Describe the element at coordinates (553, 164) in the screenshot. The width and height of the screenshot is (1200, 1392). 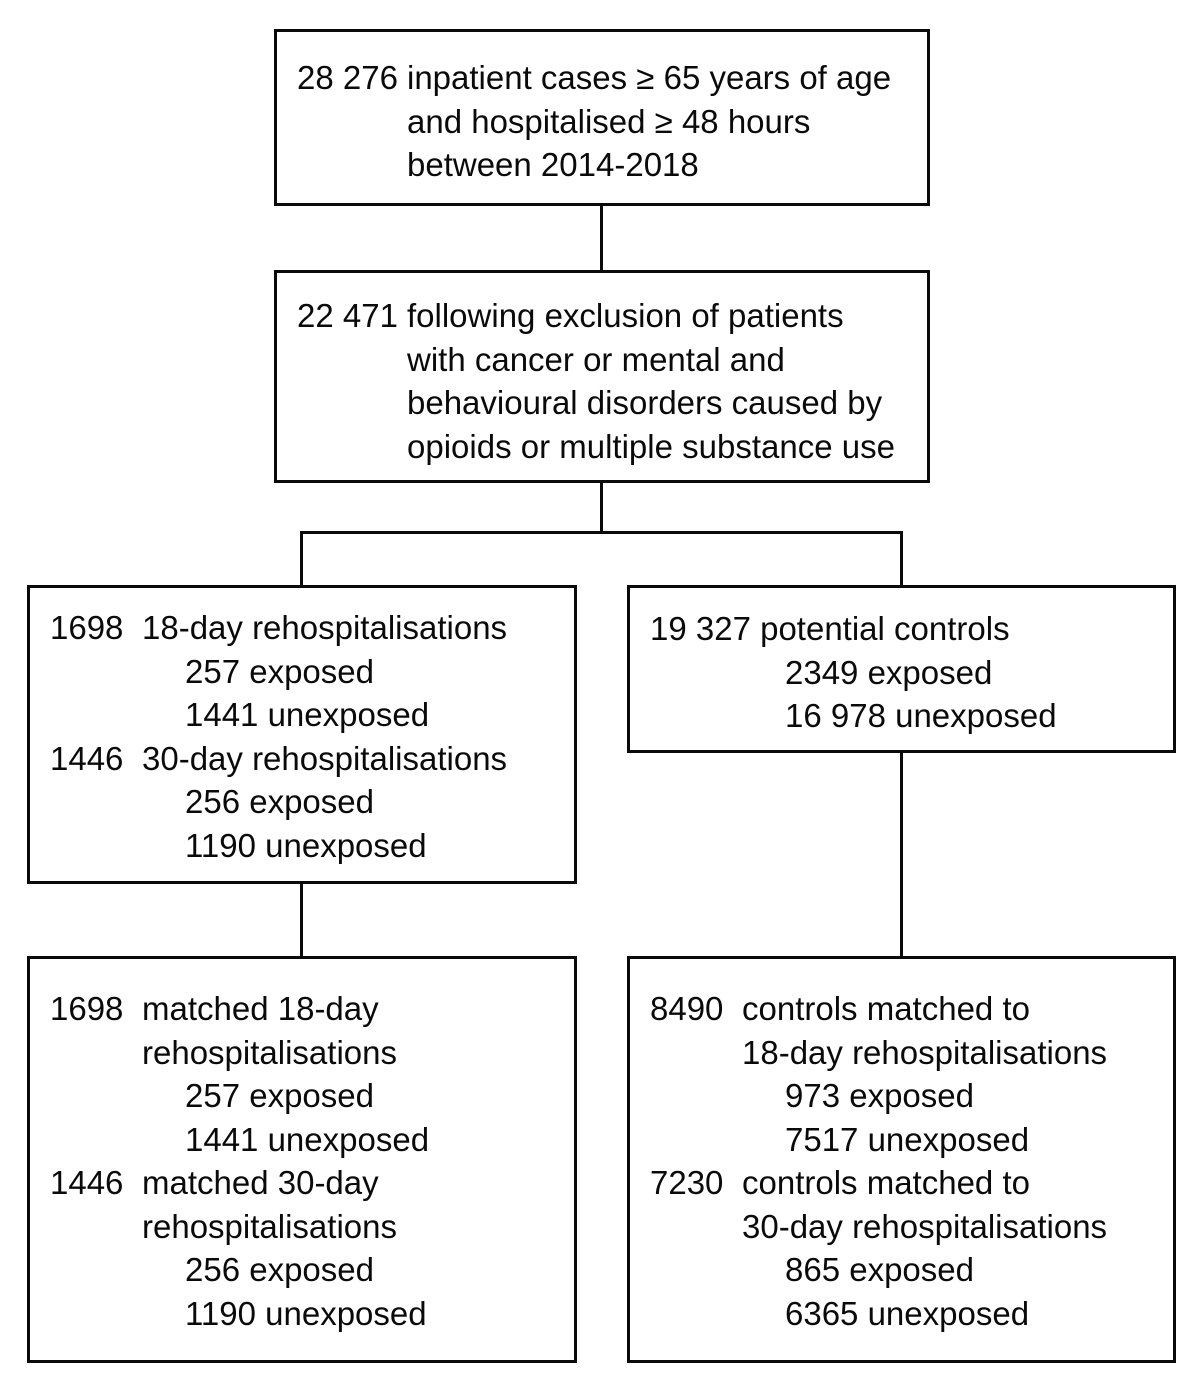
I see `wrapped-line: between 2014-2018` at that location.